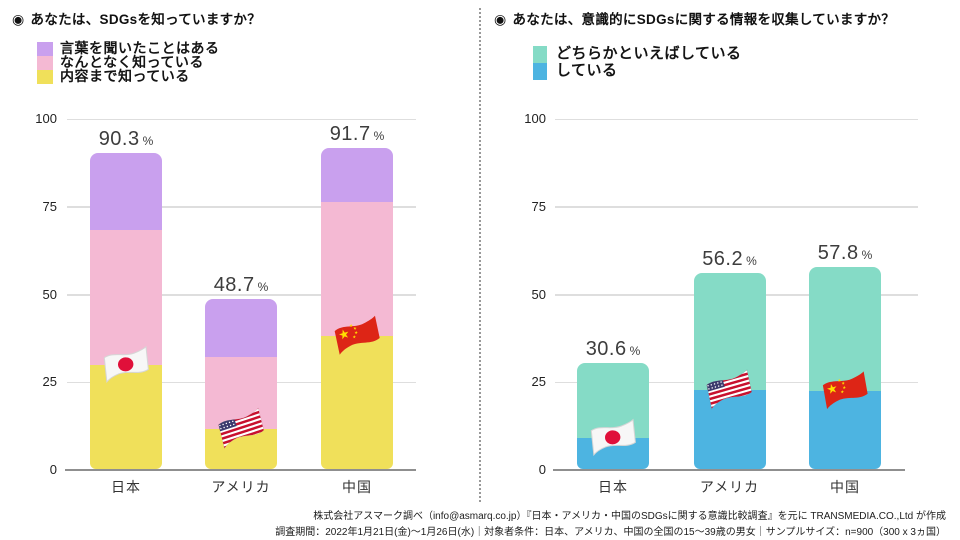 Image resolution: width=960 pixels, height=540 pixels. I want to click on legend-label-0: どちらかといえばしている, so click(649, 53).